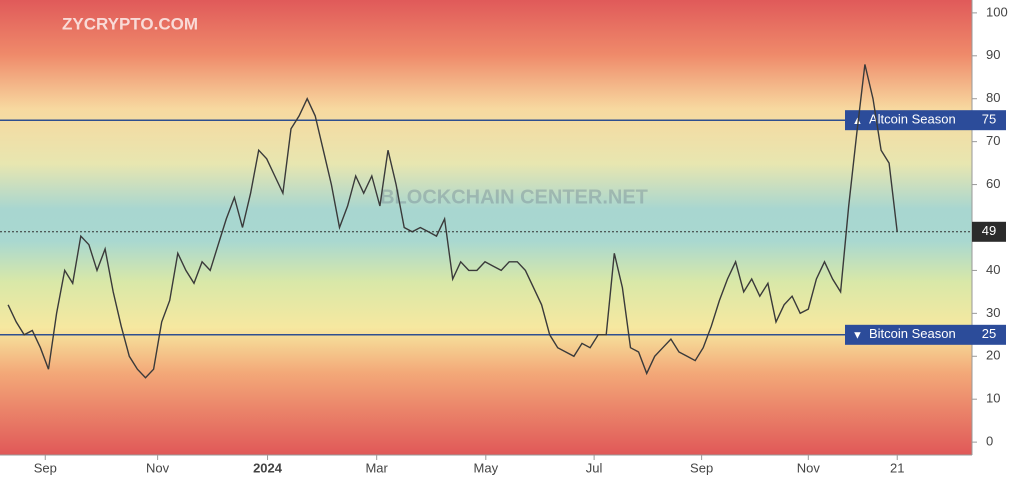  Describe the element at coordinates (912, 333) in the screenshot. I see `reference-label: Bitcoin Season` at that location.